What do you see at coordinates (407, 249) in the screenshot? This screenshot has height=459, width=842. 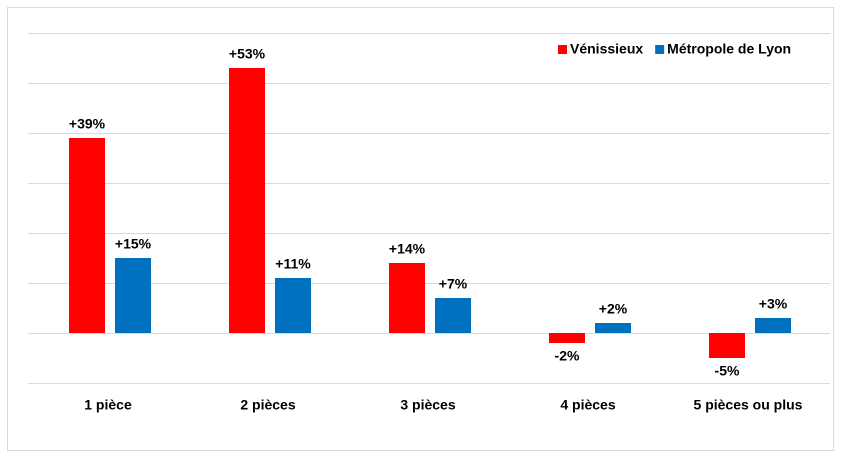 I see `data-label: +14%` at bounding box center [407, 249].